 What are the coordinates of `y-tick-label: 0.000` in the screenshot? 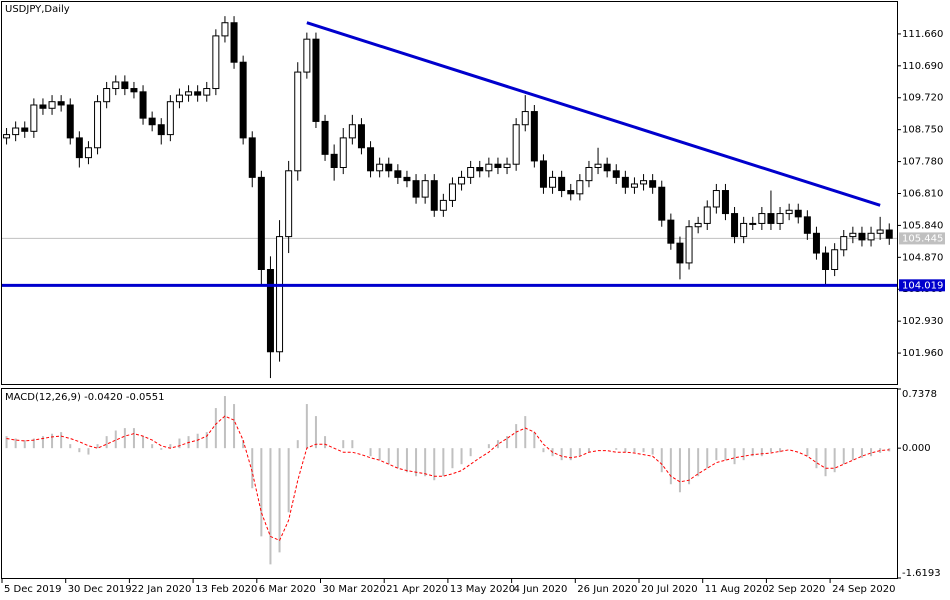 It's located at (916, 448).